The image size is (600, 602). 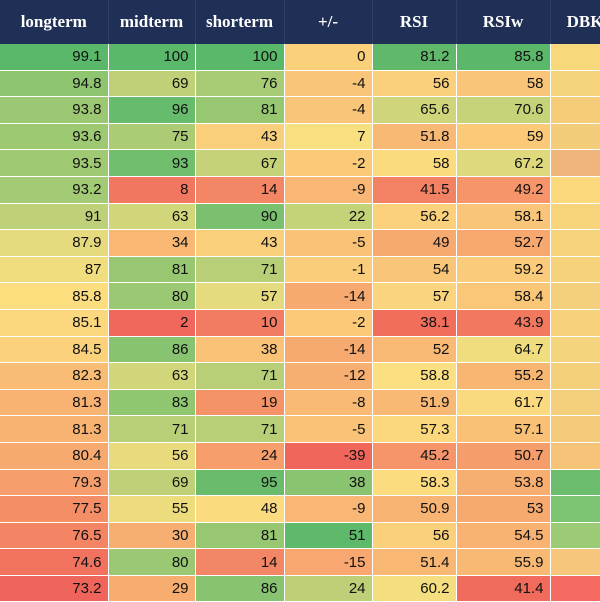 I want to click on cell-longterm: 99.1, so click(x=54, y=57).